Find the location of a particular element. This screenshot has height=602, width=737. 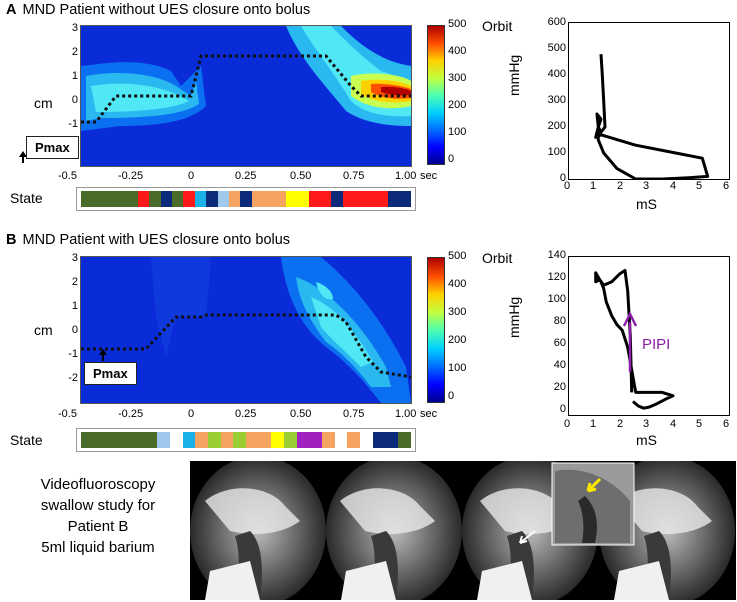

panel-b-colorbar is located at coordinates (436, 330).